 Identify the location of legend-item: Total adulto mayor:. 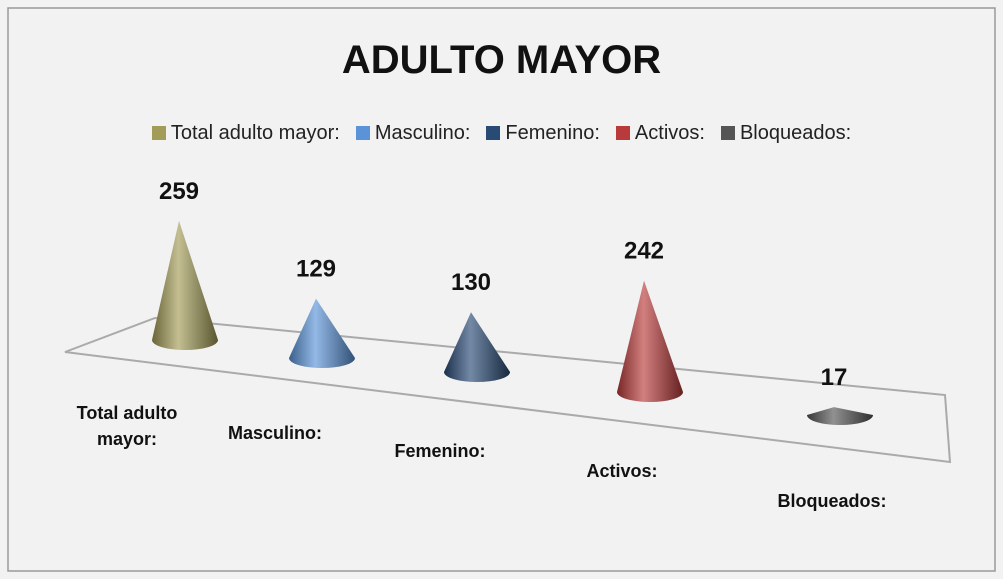
(245, 133).